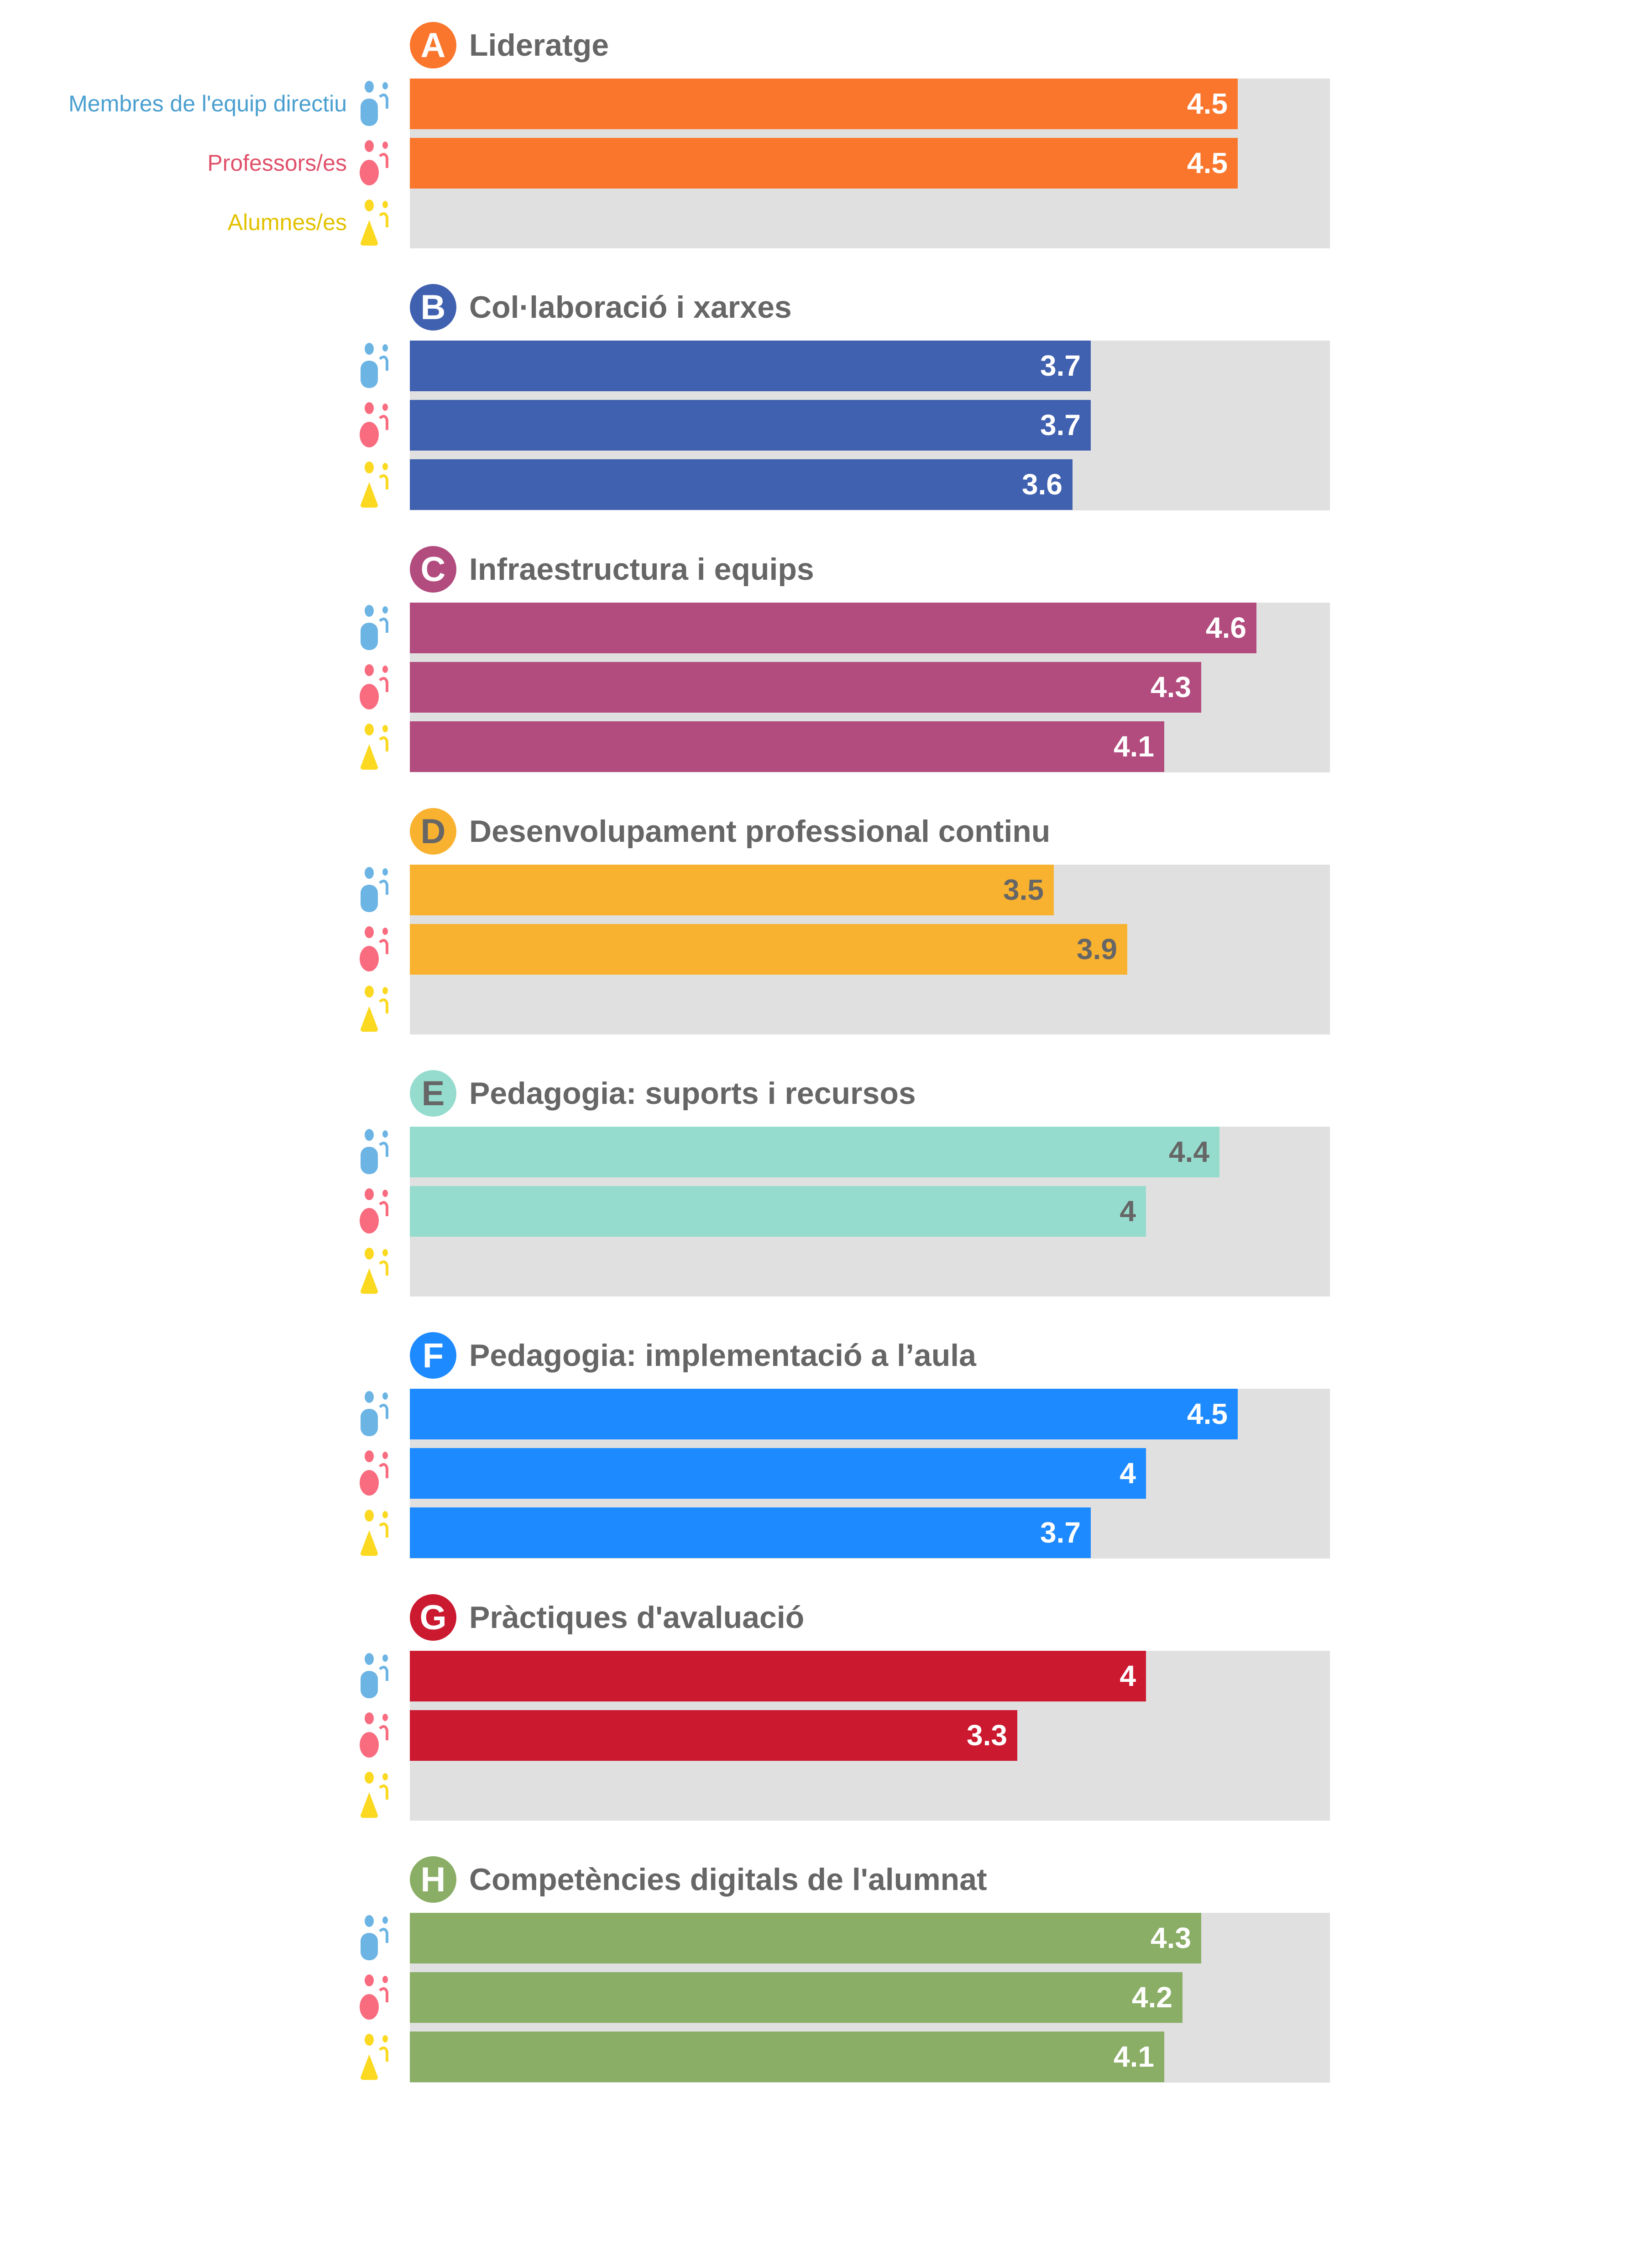 The height and width of the screenshot is (2268, 1643). What do you see at coordinates (539, 45) in the screenshot?
I see `group-title: Lideratge` at bounding box center [539, 45].